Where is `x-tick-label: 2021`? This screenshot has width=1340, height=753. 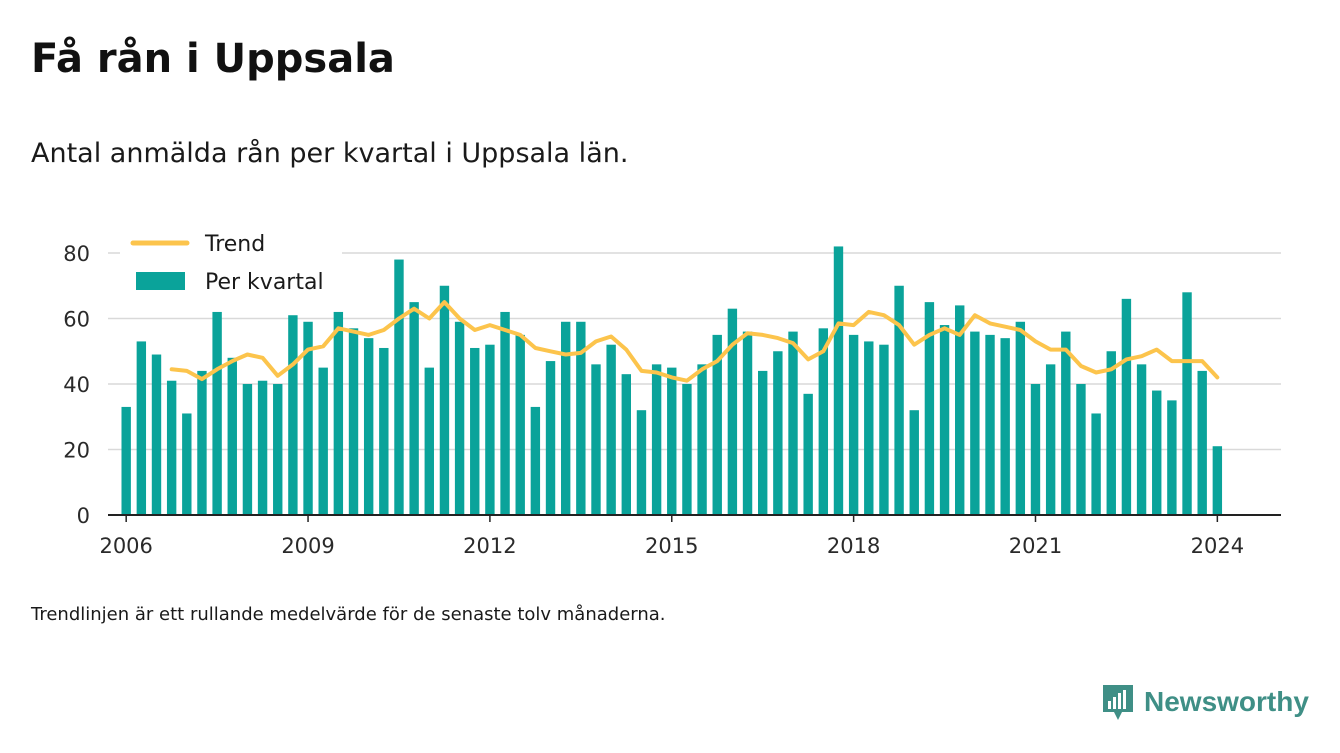
x-tick-label: 2021 is located at coordinates (1035, 546).